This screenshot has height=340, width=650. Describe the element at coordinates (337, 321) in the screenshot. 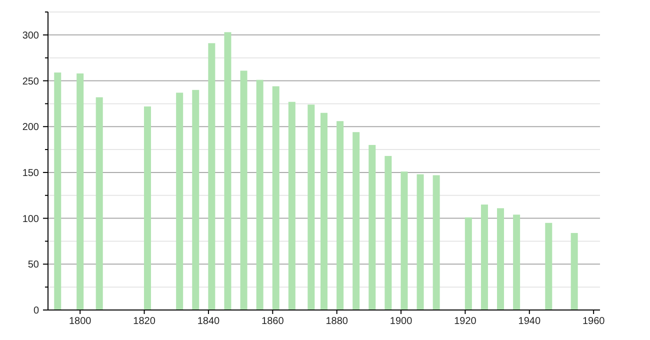

I see `x-tick-label: 1880` at that location.